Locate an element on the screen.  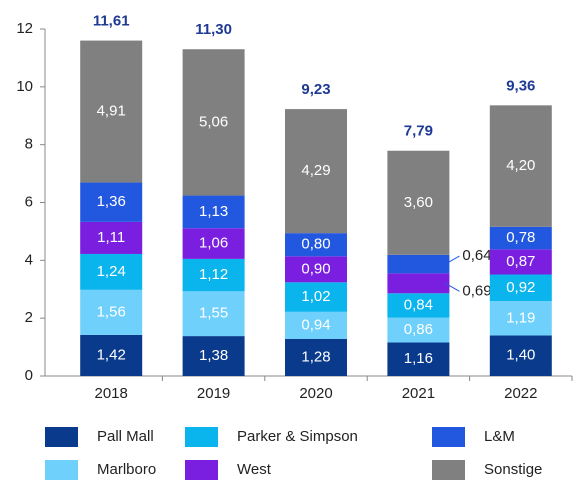
data-label: 0,84 is located at coordinates (418, 304).